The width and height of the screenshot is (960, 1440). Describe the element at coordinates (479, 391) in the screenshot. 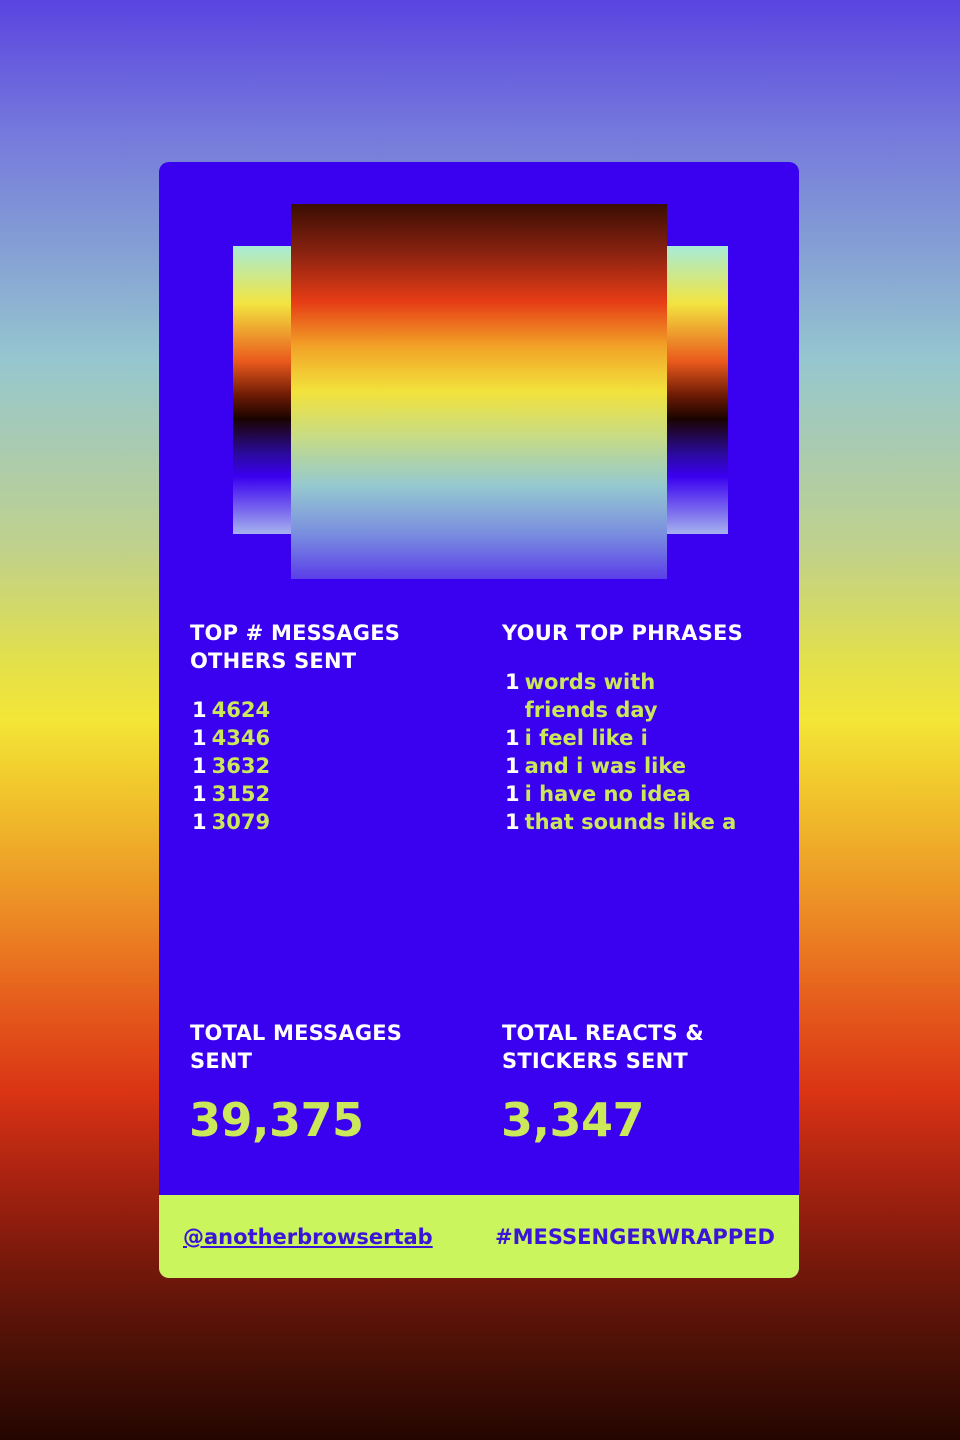

I see `gradient-panel-center` at that location.